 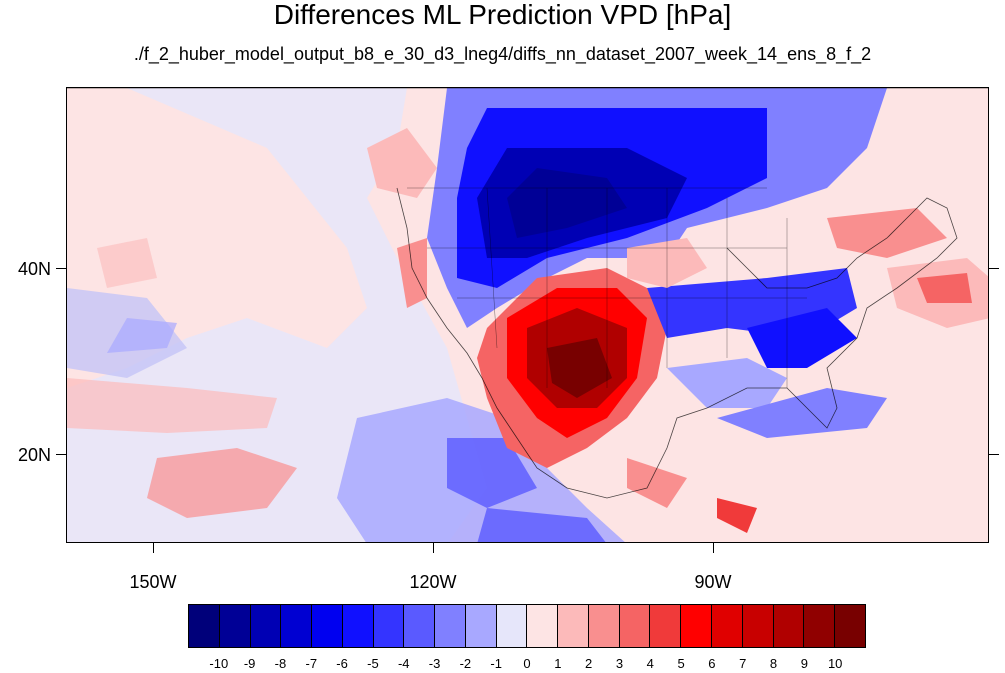 What do you see at coordinates (712, 663) in the screenshot?
I see `colorbar-tick-label: 6` at bounding box center [712, 663].